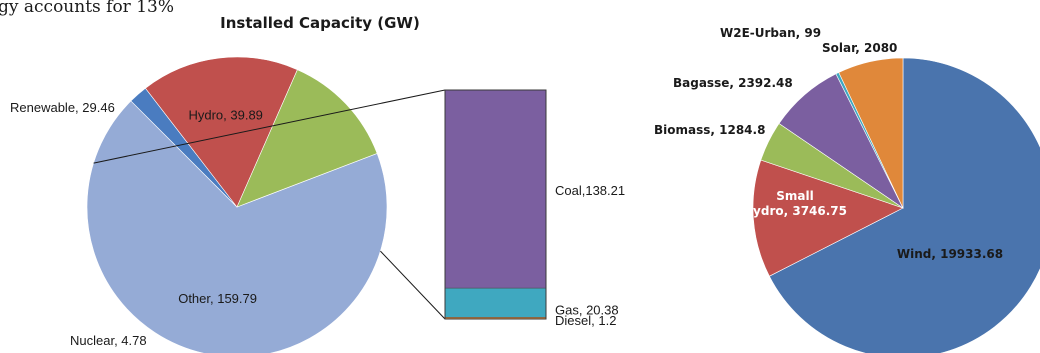 This screenshot has height=353, width=1040. Describe the element at coordinates (585, 320) in the screenshot. I see `label-breakdown-diesel: Diesel, 1.2` at that location.